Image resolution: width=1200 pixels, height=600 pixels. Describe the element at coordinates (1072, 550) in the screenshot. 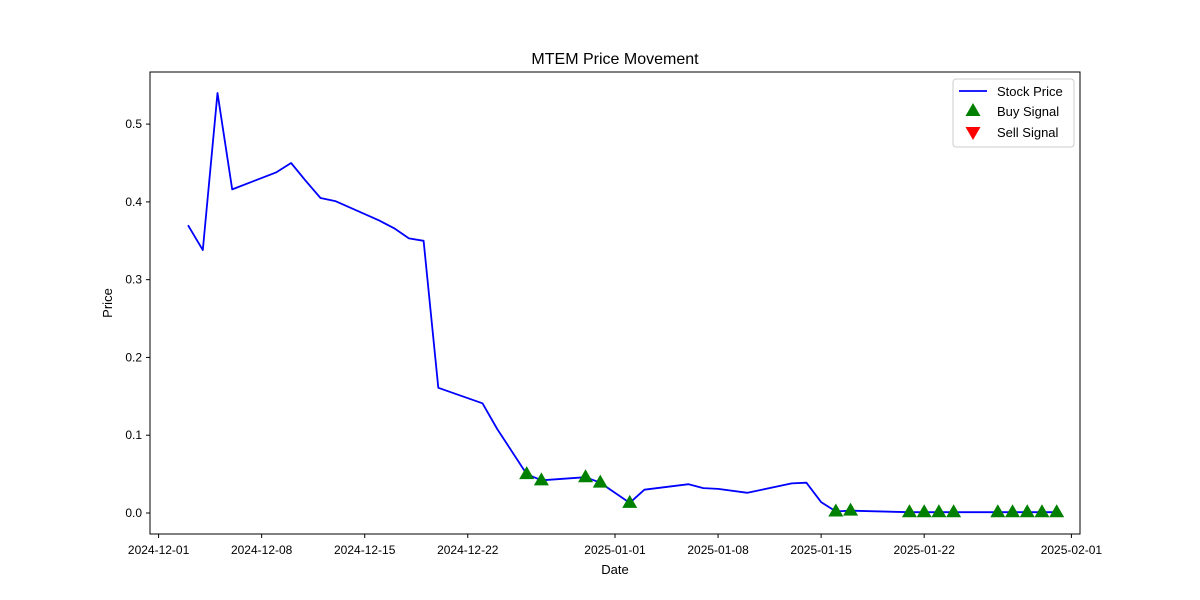

I see `x-tick-label: 2025-02-01` at that location.